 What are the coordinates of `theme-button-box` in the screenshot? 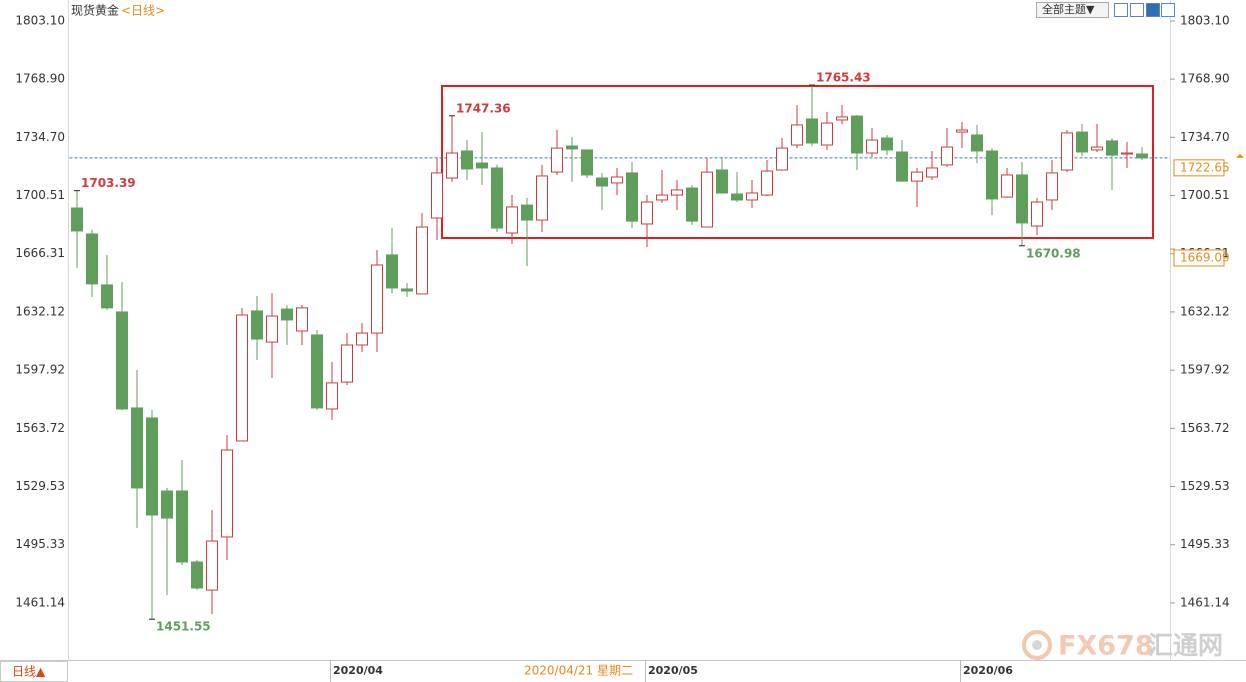 It's located at (1072, 10).